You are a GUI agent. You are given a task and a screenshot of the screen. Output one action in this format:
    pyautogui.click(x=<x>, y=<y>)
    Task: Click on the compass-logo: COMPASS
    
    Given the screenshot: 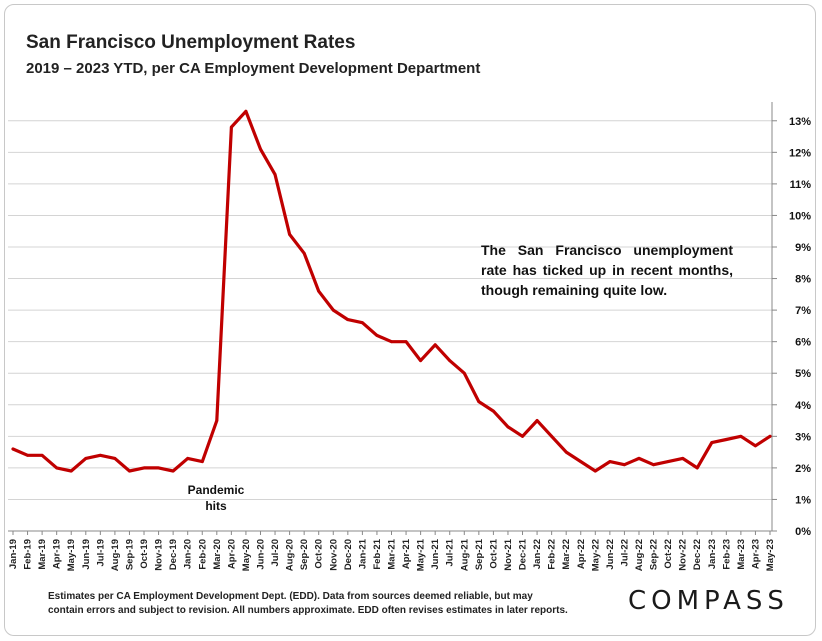 What is the action you would take?
    pyautogui.click(x=708, y=601)
    